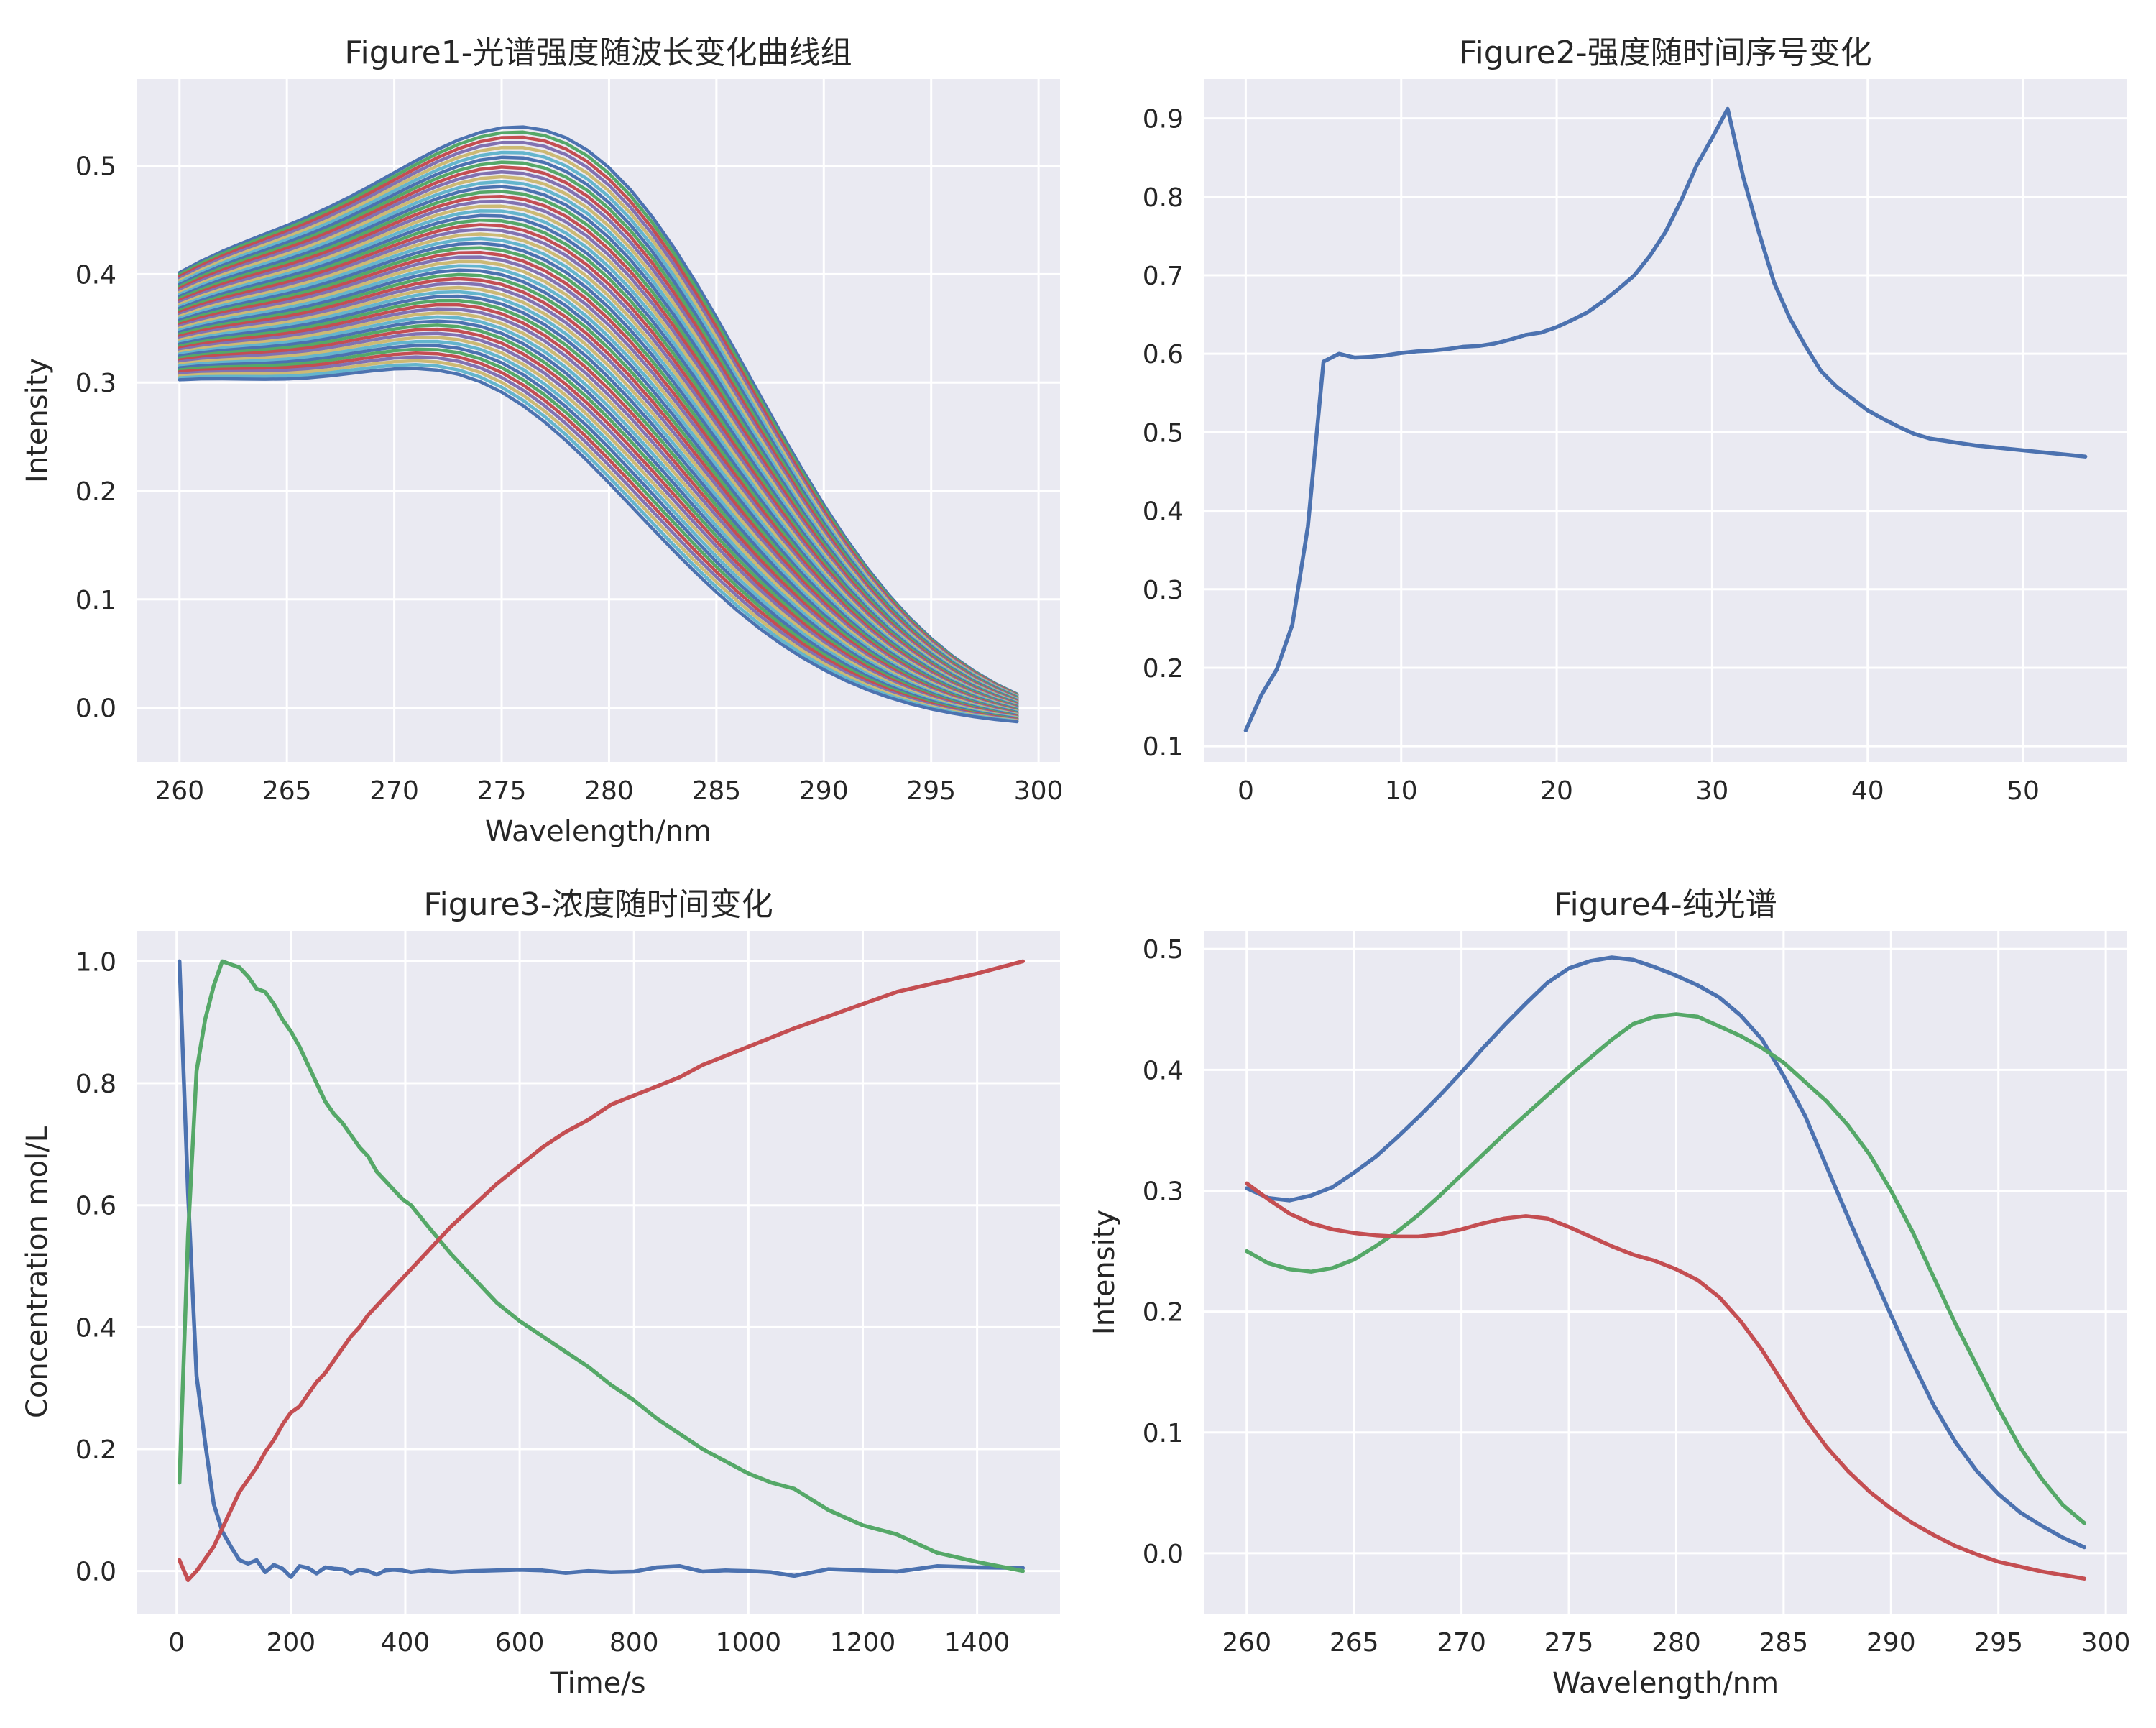 The width and height of the screenshot is (2156, 1728). Describe the element at coordinates (2024, 791) in the screenshot. I see `x-tick-label: 50` at that location.